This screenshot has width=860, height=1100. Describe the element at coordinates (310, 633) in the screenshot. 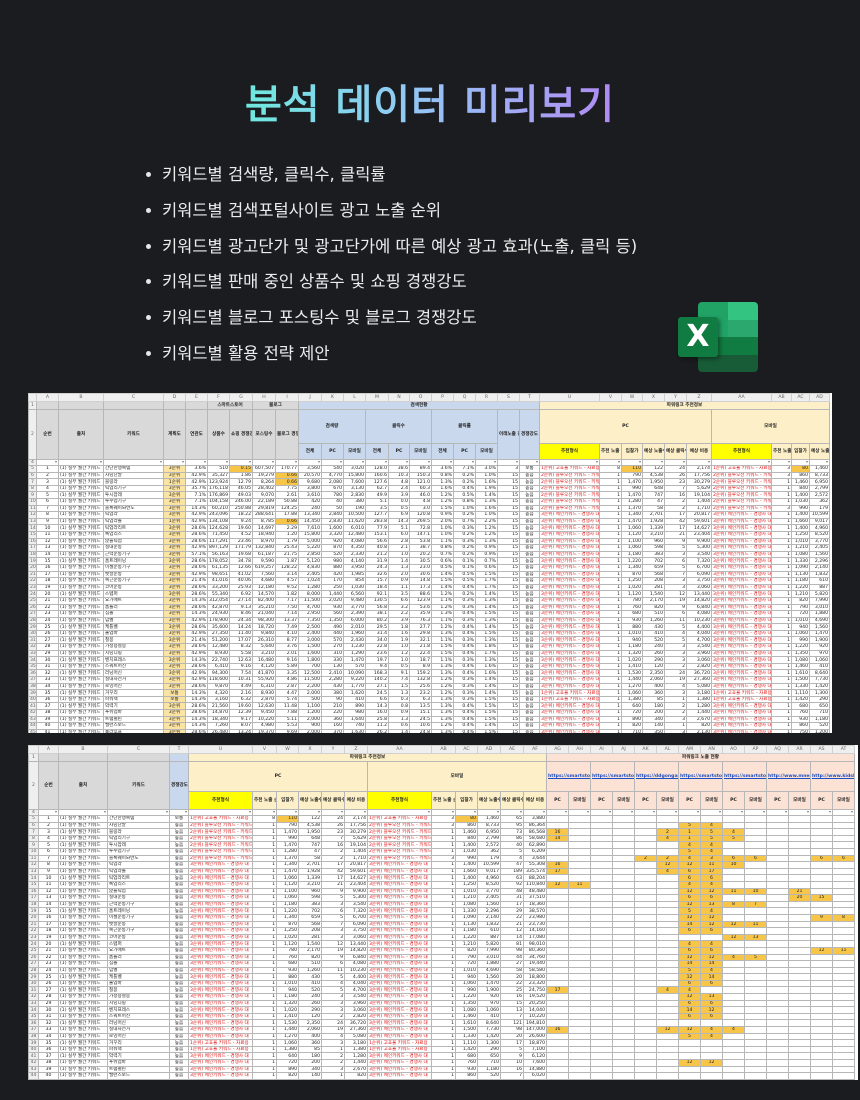

I see `data-cell: 2,400` at that location.